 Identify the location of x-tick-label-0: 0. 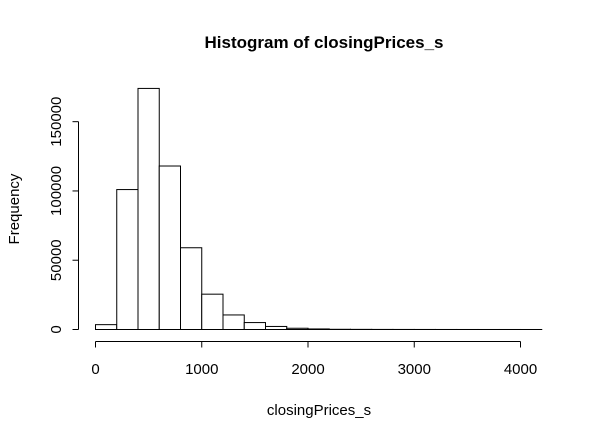
(95, 369).